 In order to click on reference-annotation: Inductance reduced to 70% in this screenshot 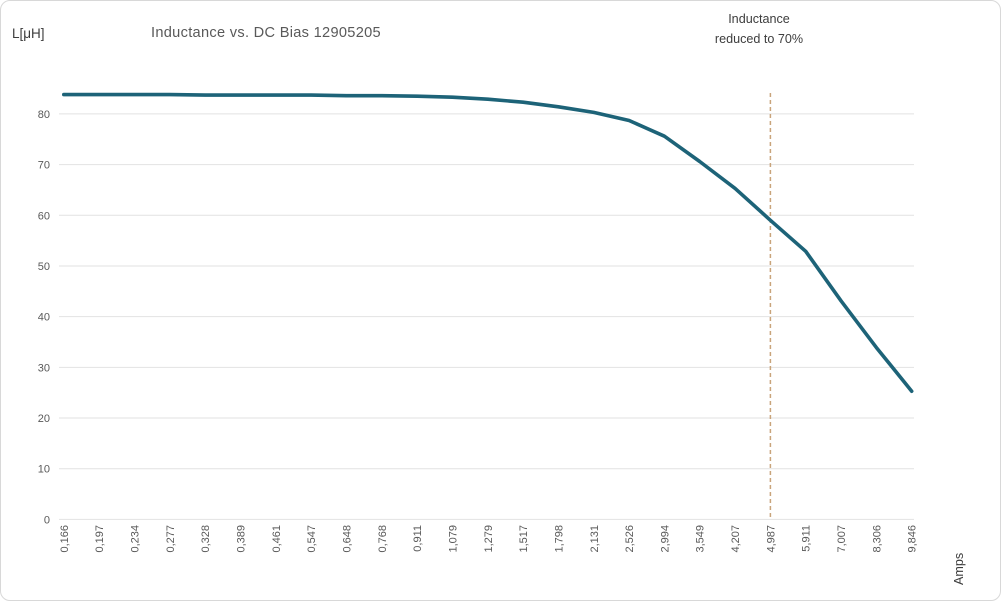, I will do `click(759, 29)`.